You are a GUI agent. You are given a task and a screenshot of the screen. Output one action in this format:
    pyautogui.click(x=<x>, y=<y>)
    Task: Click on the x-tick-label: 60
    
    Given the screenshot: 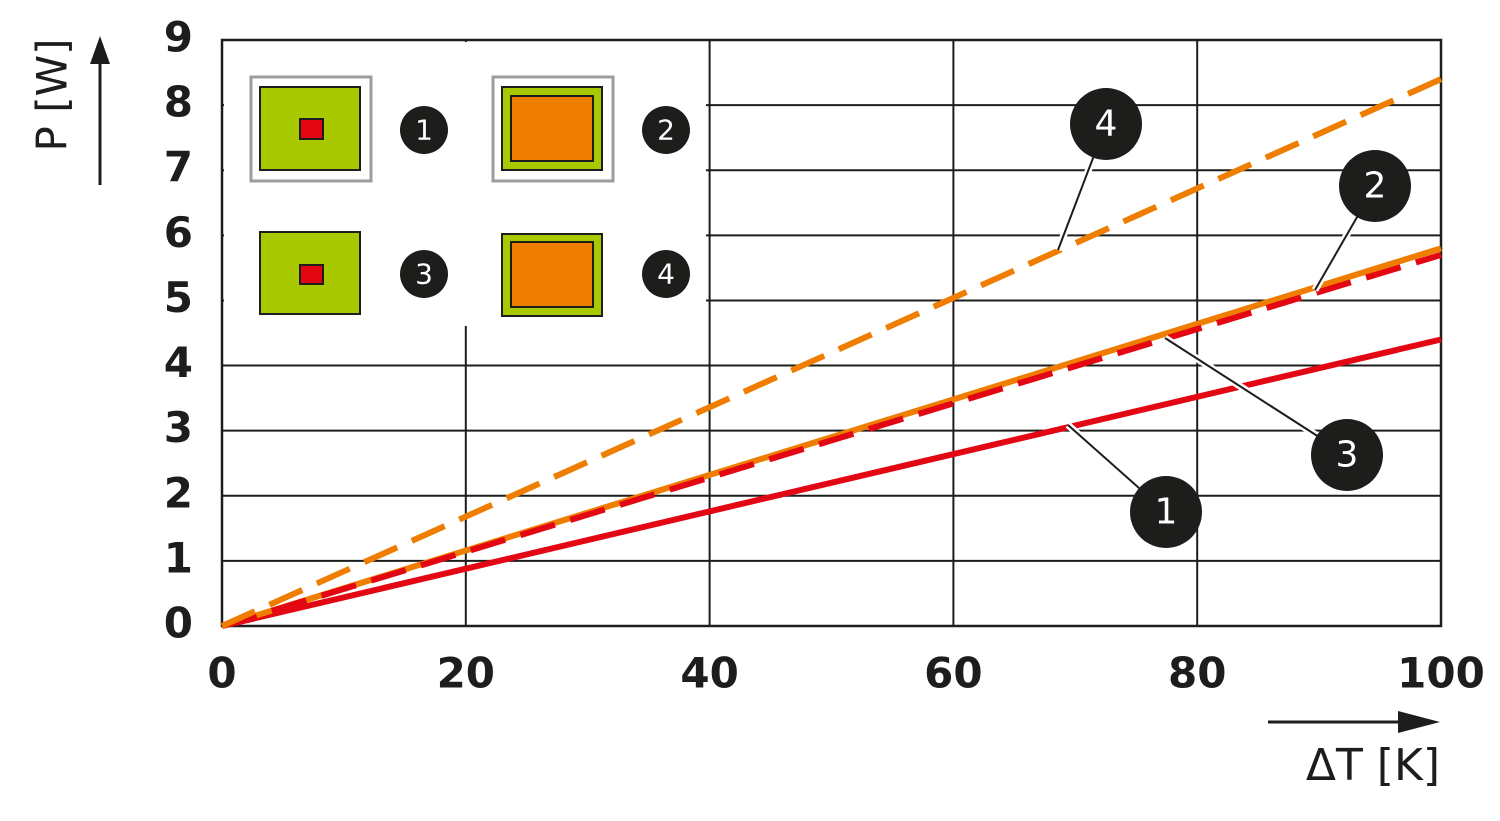 What is the action you would take?
    pyautogui.click(x=953, y=673)
    